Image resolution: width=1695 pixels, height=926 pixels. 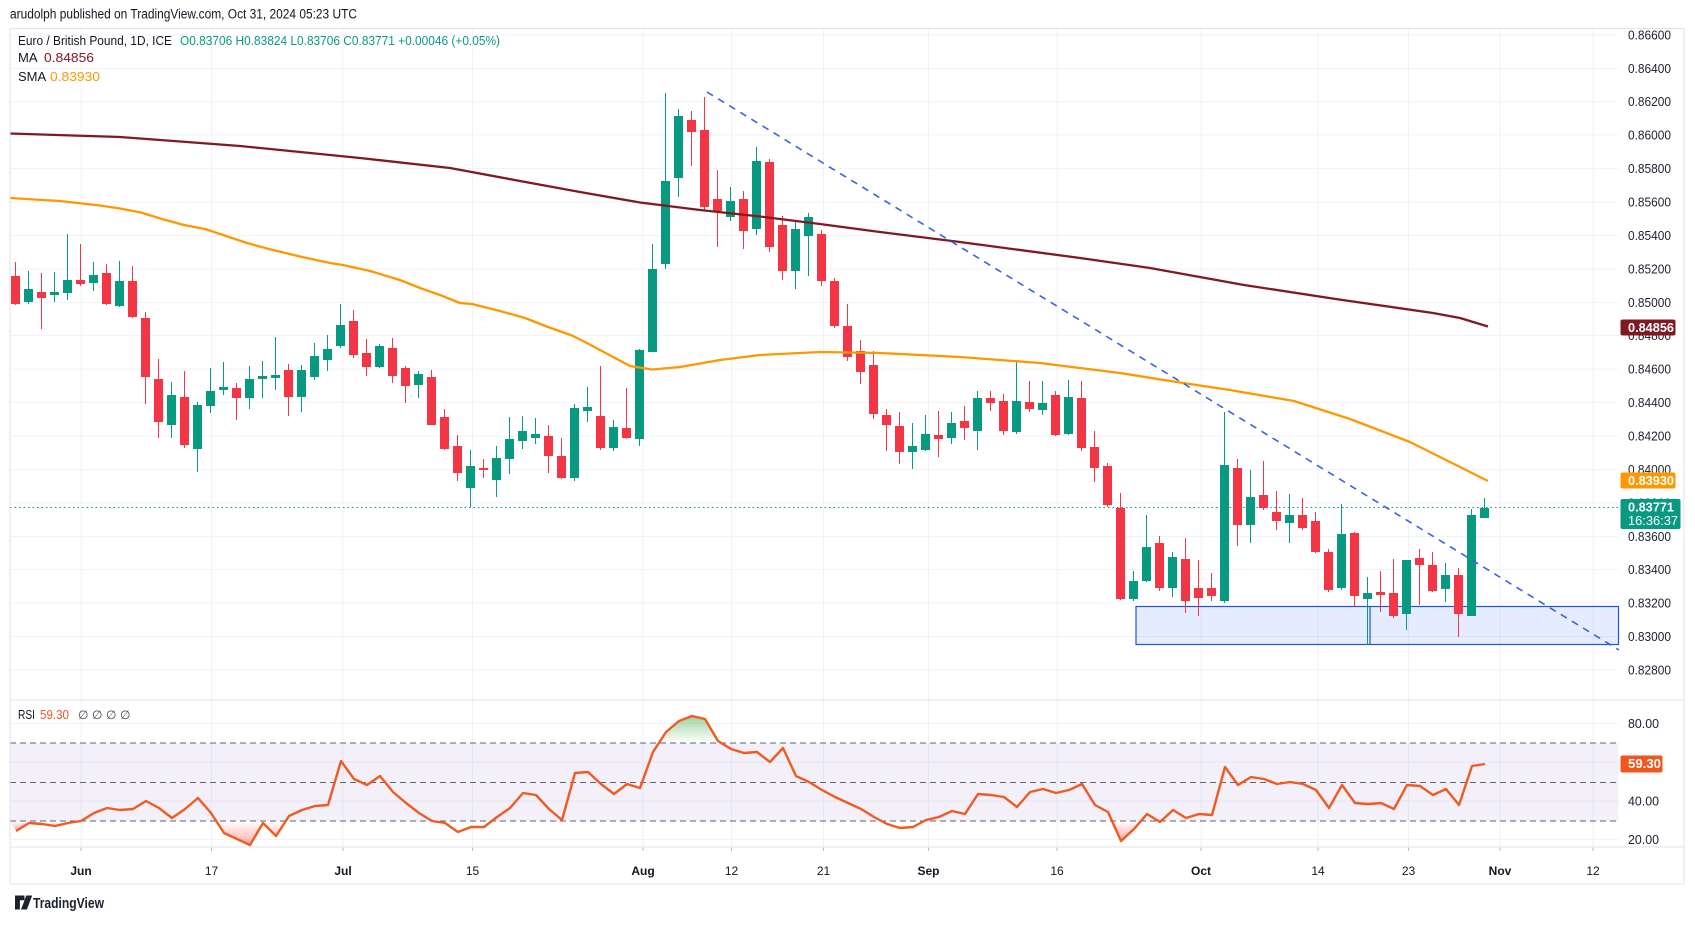 What do you see at coordinates (1649, 201) in the screenshot?
I see `svg-text: 0.85600` at bounding box center [1649, 201].